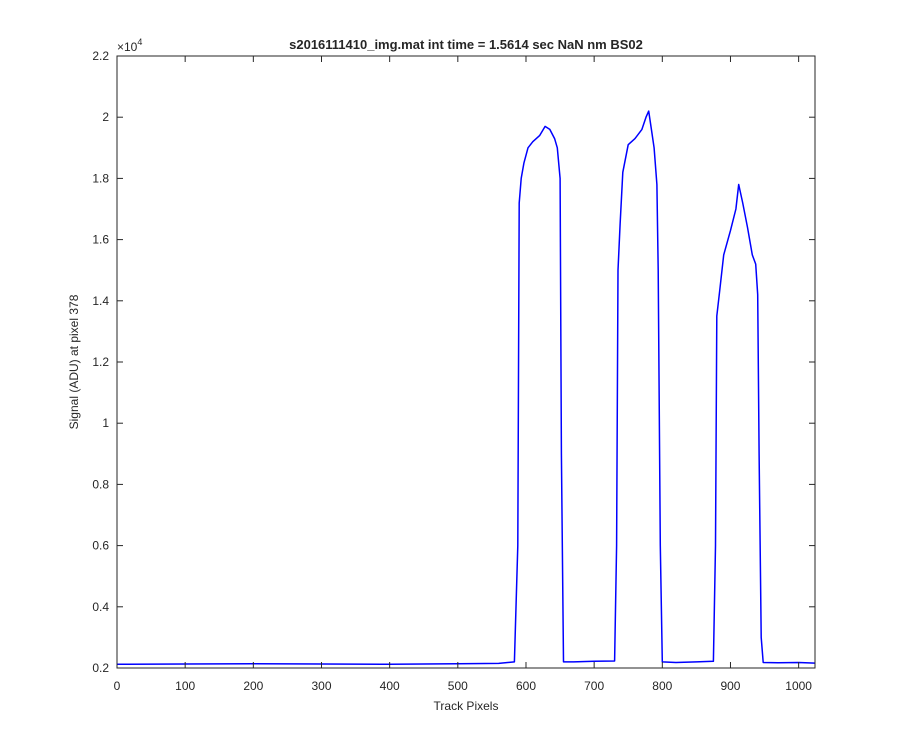  What do you see at coordinates (100, 240) in the screenshot?
I see `y-tick-label: 1.6` at bounding box center [100, 240].